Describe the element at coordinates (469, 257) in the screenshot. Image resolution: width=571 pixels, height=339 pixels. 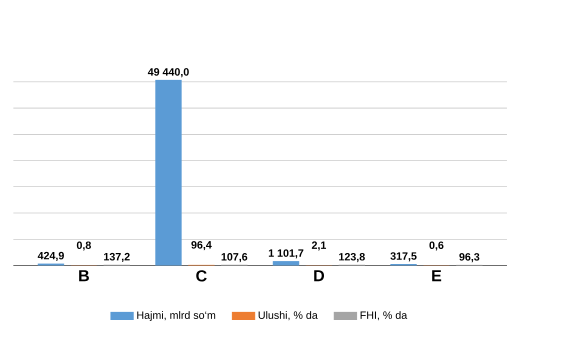
I see `data-label: 96,3` at that location.